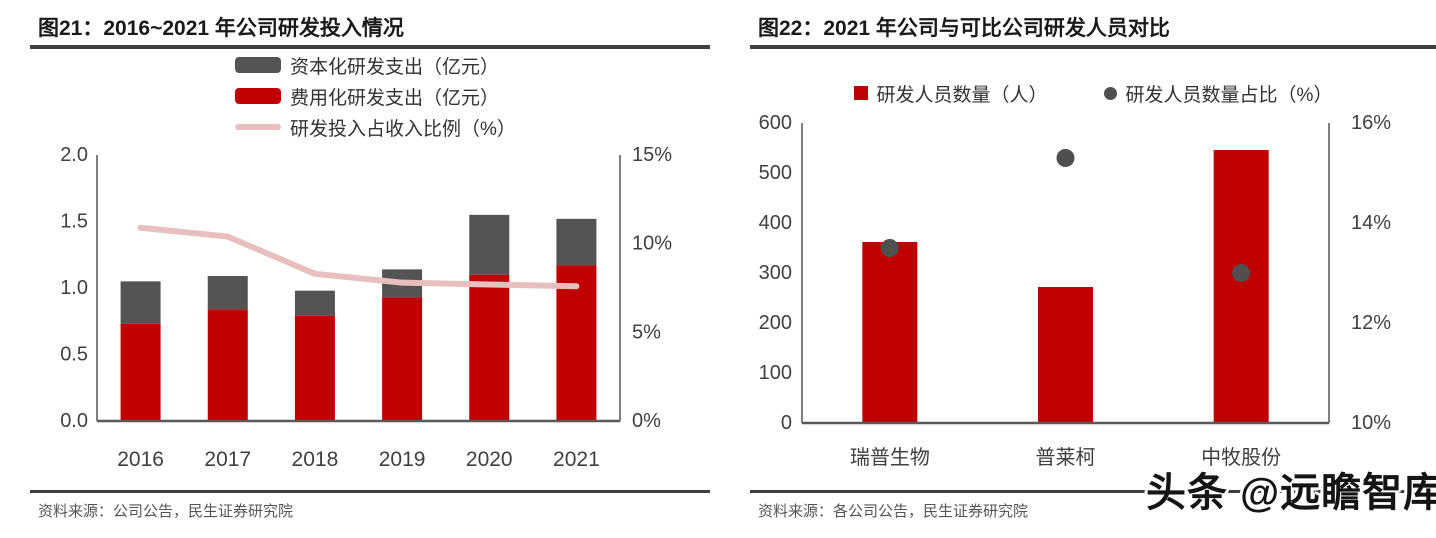 The width and height of the screenshot is (1436, 538). What do you see at coordinates (775, 123) in the screenshot?
I see `left-axis-tick-label: 600` at bounding box center [775, 123].